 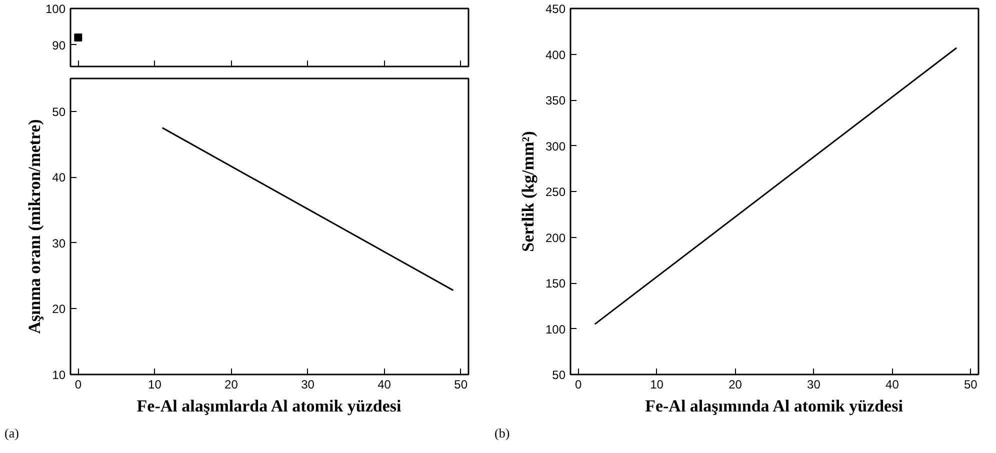 What do you see at coordinates (774, 406) in the screenshot?
I see `x-axis-title: Fe-Al alaşımında Al atomik yüzdesi` at bounding box center [774, 406].